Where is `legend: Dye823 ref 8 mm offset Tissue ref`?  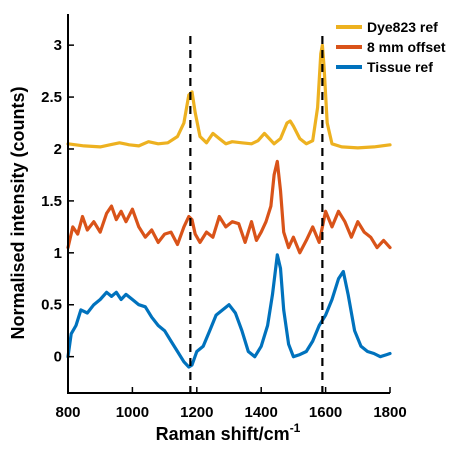
legend: Dye823 ref 8 mm offset Tissue ref is located at coordinates (391, 47).